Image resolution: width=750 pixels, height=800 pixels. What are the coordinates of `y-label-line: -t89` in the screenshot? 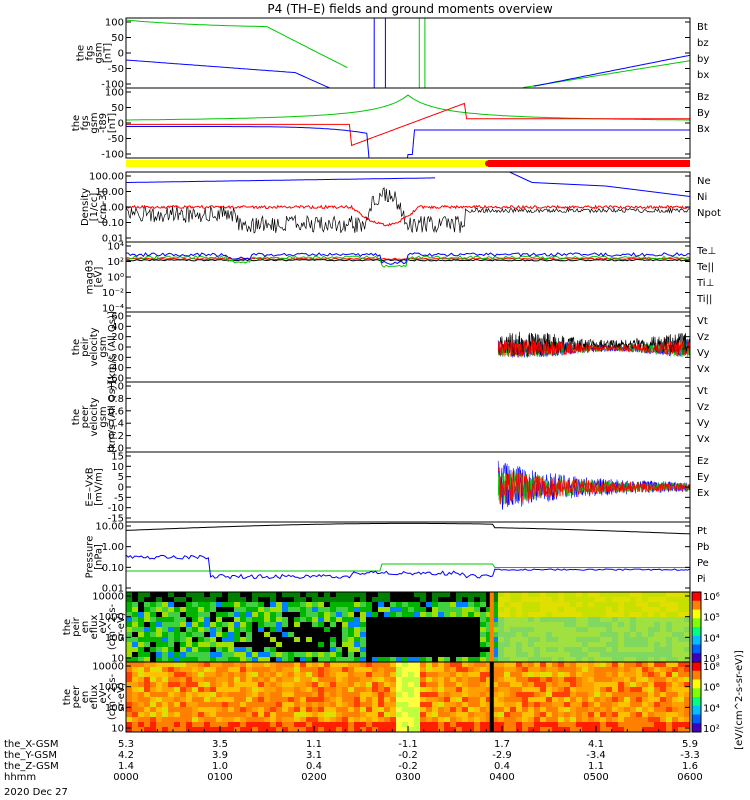 It's located at (103, 123).